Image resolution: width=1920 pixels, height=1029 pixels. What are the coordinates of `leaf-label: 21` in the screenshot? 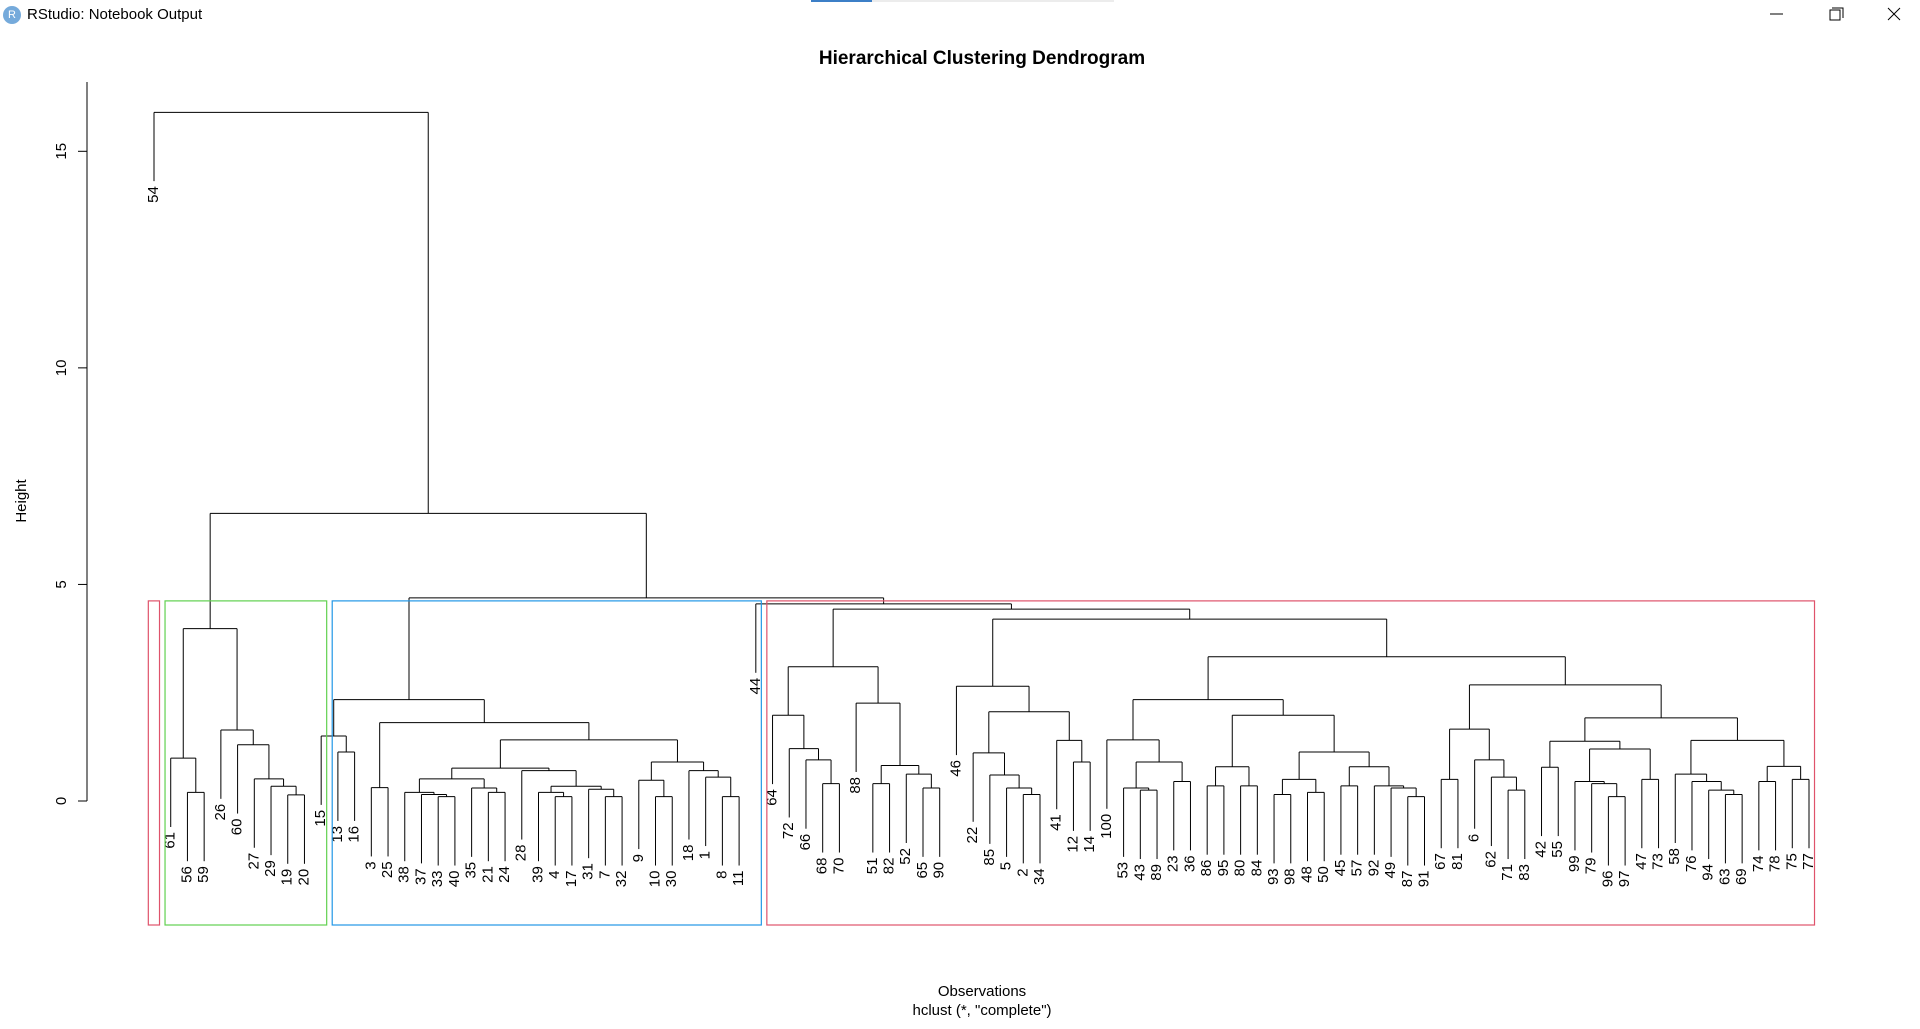 It's located at (487, 874).